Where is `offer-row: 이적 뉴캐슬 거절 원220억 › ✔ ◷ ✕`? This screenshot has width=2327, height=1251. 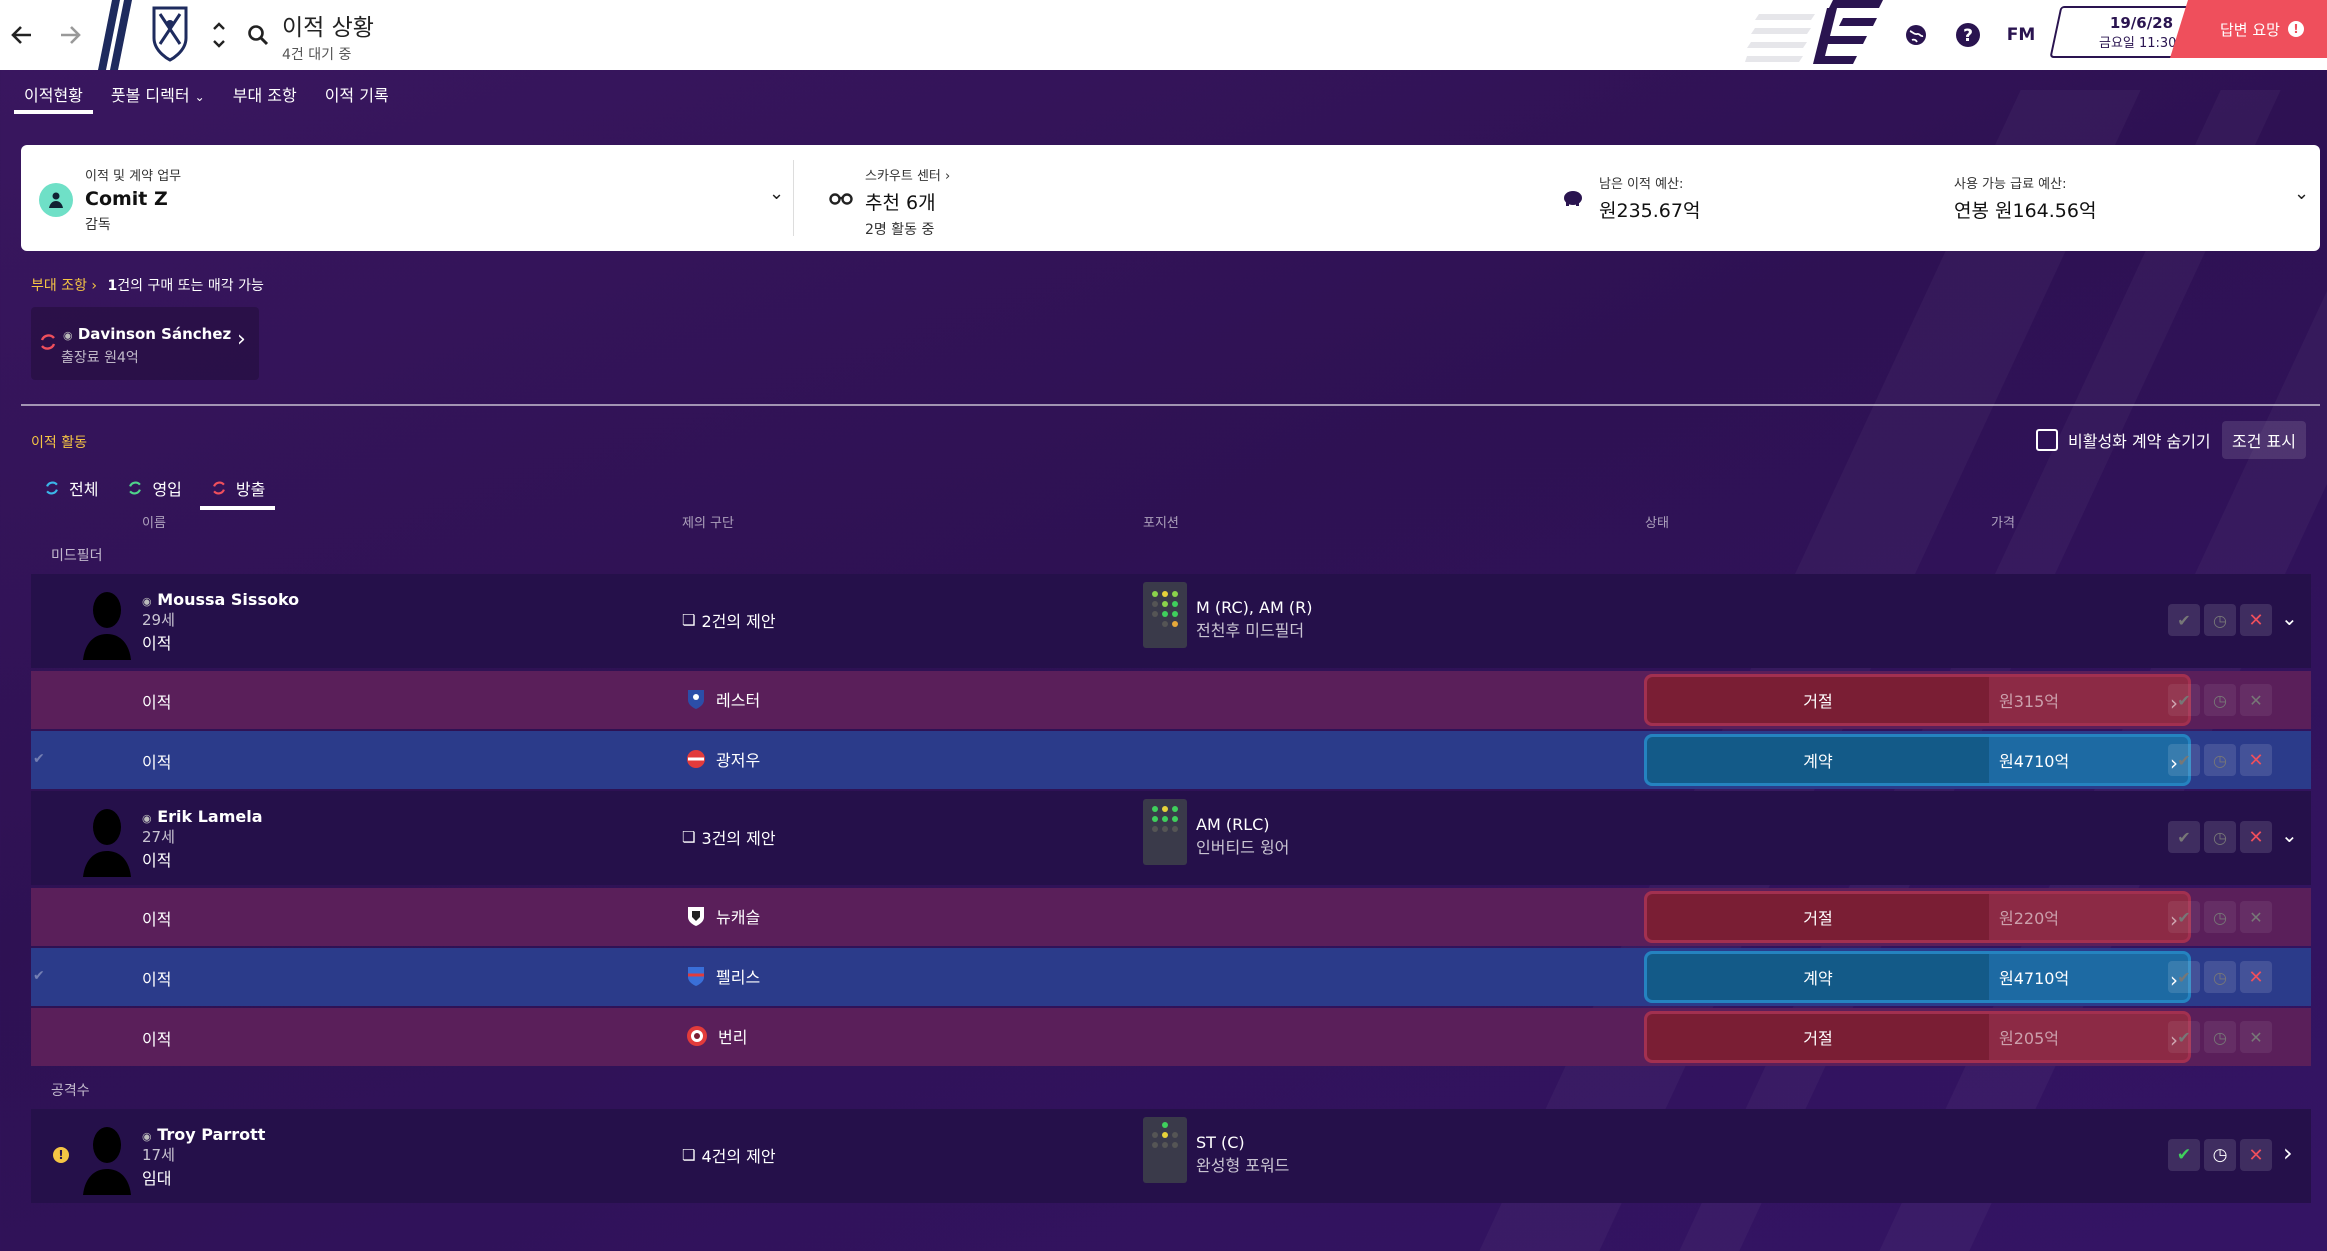 offer-row: 이적 뉴캐슬 거절 원220억 › ✔ ◷ ✕ is located at coordinates (1171, 917).